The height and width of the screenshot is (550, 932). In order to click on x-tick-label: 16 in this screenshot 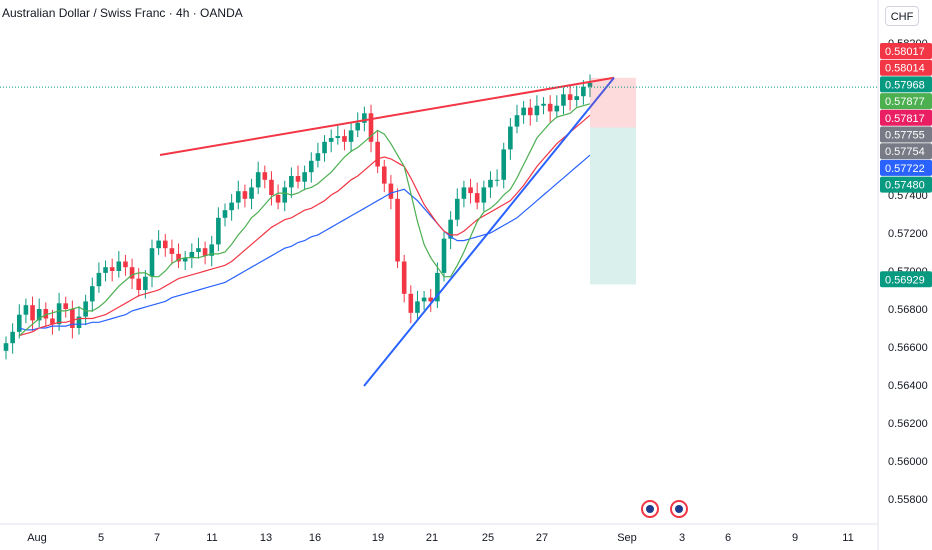, I will do `click(315, 538)`.